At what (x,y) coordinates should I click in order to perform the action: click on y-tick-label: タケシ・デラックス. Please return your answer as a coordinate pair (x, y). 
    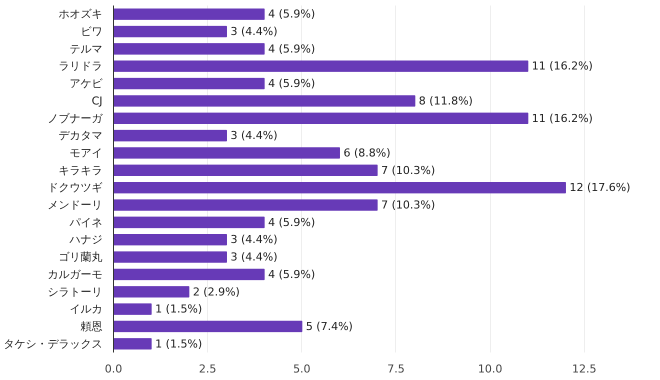
    Looking at the image, I should click on (53, 343).